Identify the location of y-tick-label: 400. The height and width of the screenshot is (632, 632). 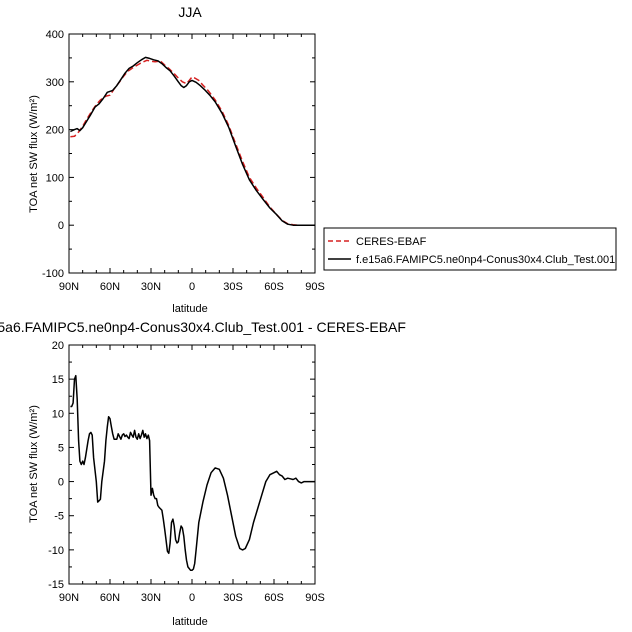
(55, 35).